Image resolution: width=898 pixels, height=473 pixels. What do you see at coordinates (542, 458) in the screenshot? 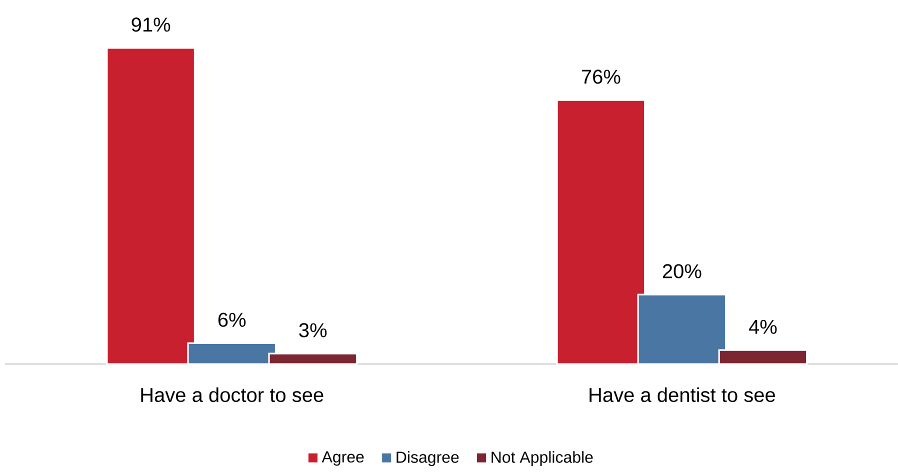
I see `legend-label: Not Applicable` at bounding box center [542, 458].